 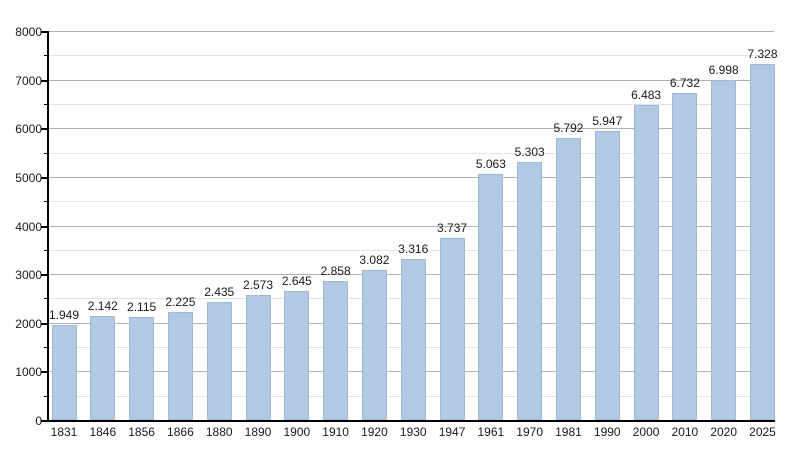 What do you see at coordinates (452, 228) in the screenshot?
I see `bar-value-label: 3.737` at bounding box center [452, 228].